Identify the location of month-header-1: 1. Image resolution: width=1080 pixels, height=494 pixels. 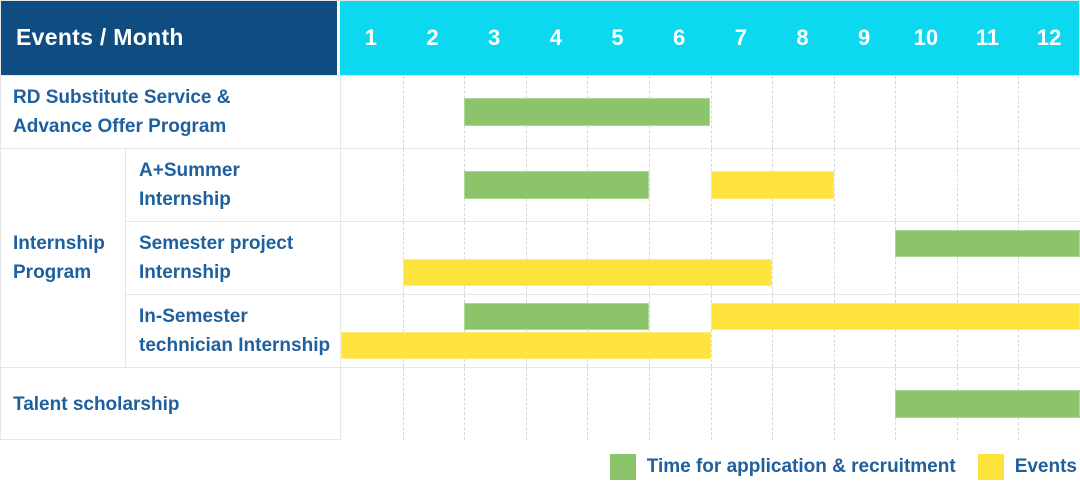
(370, 37).